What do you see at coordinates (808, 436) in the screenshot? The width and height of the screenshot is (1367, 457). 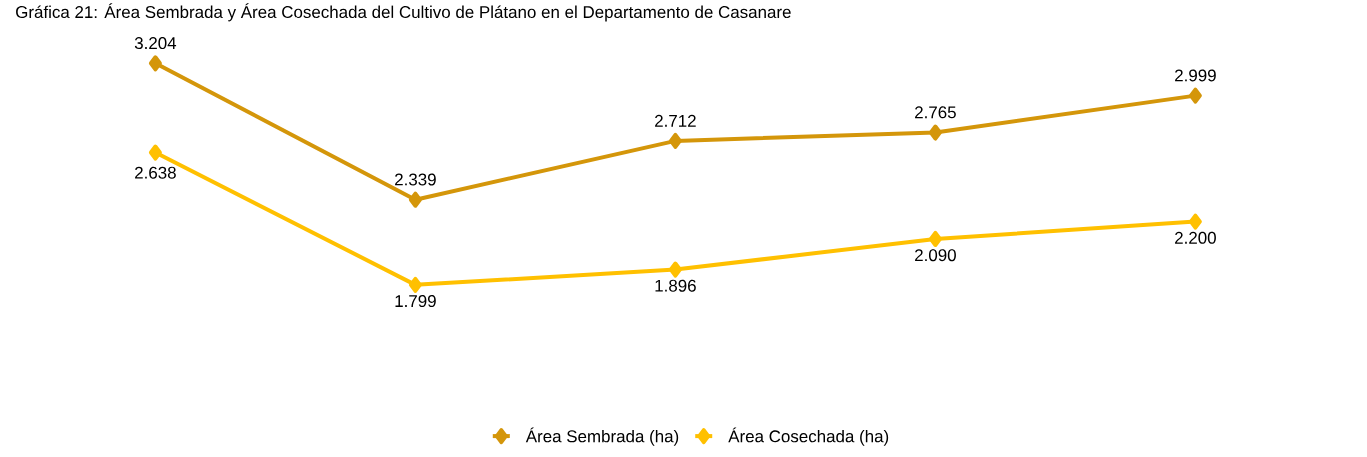 I see `legend-label: Área Cosechada (ha)` at bounding box center [808, 436].